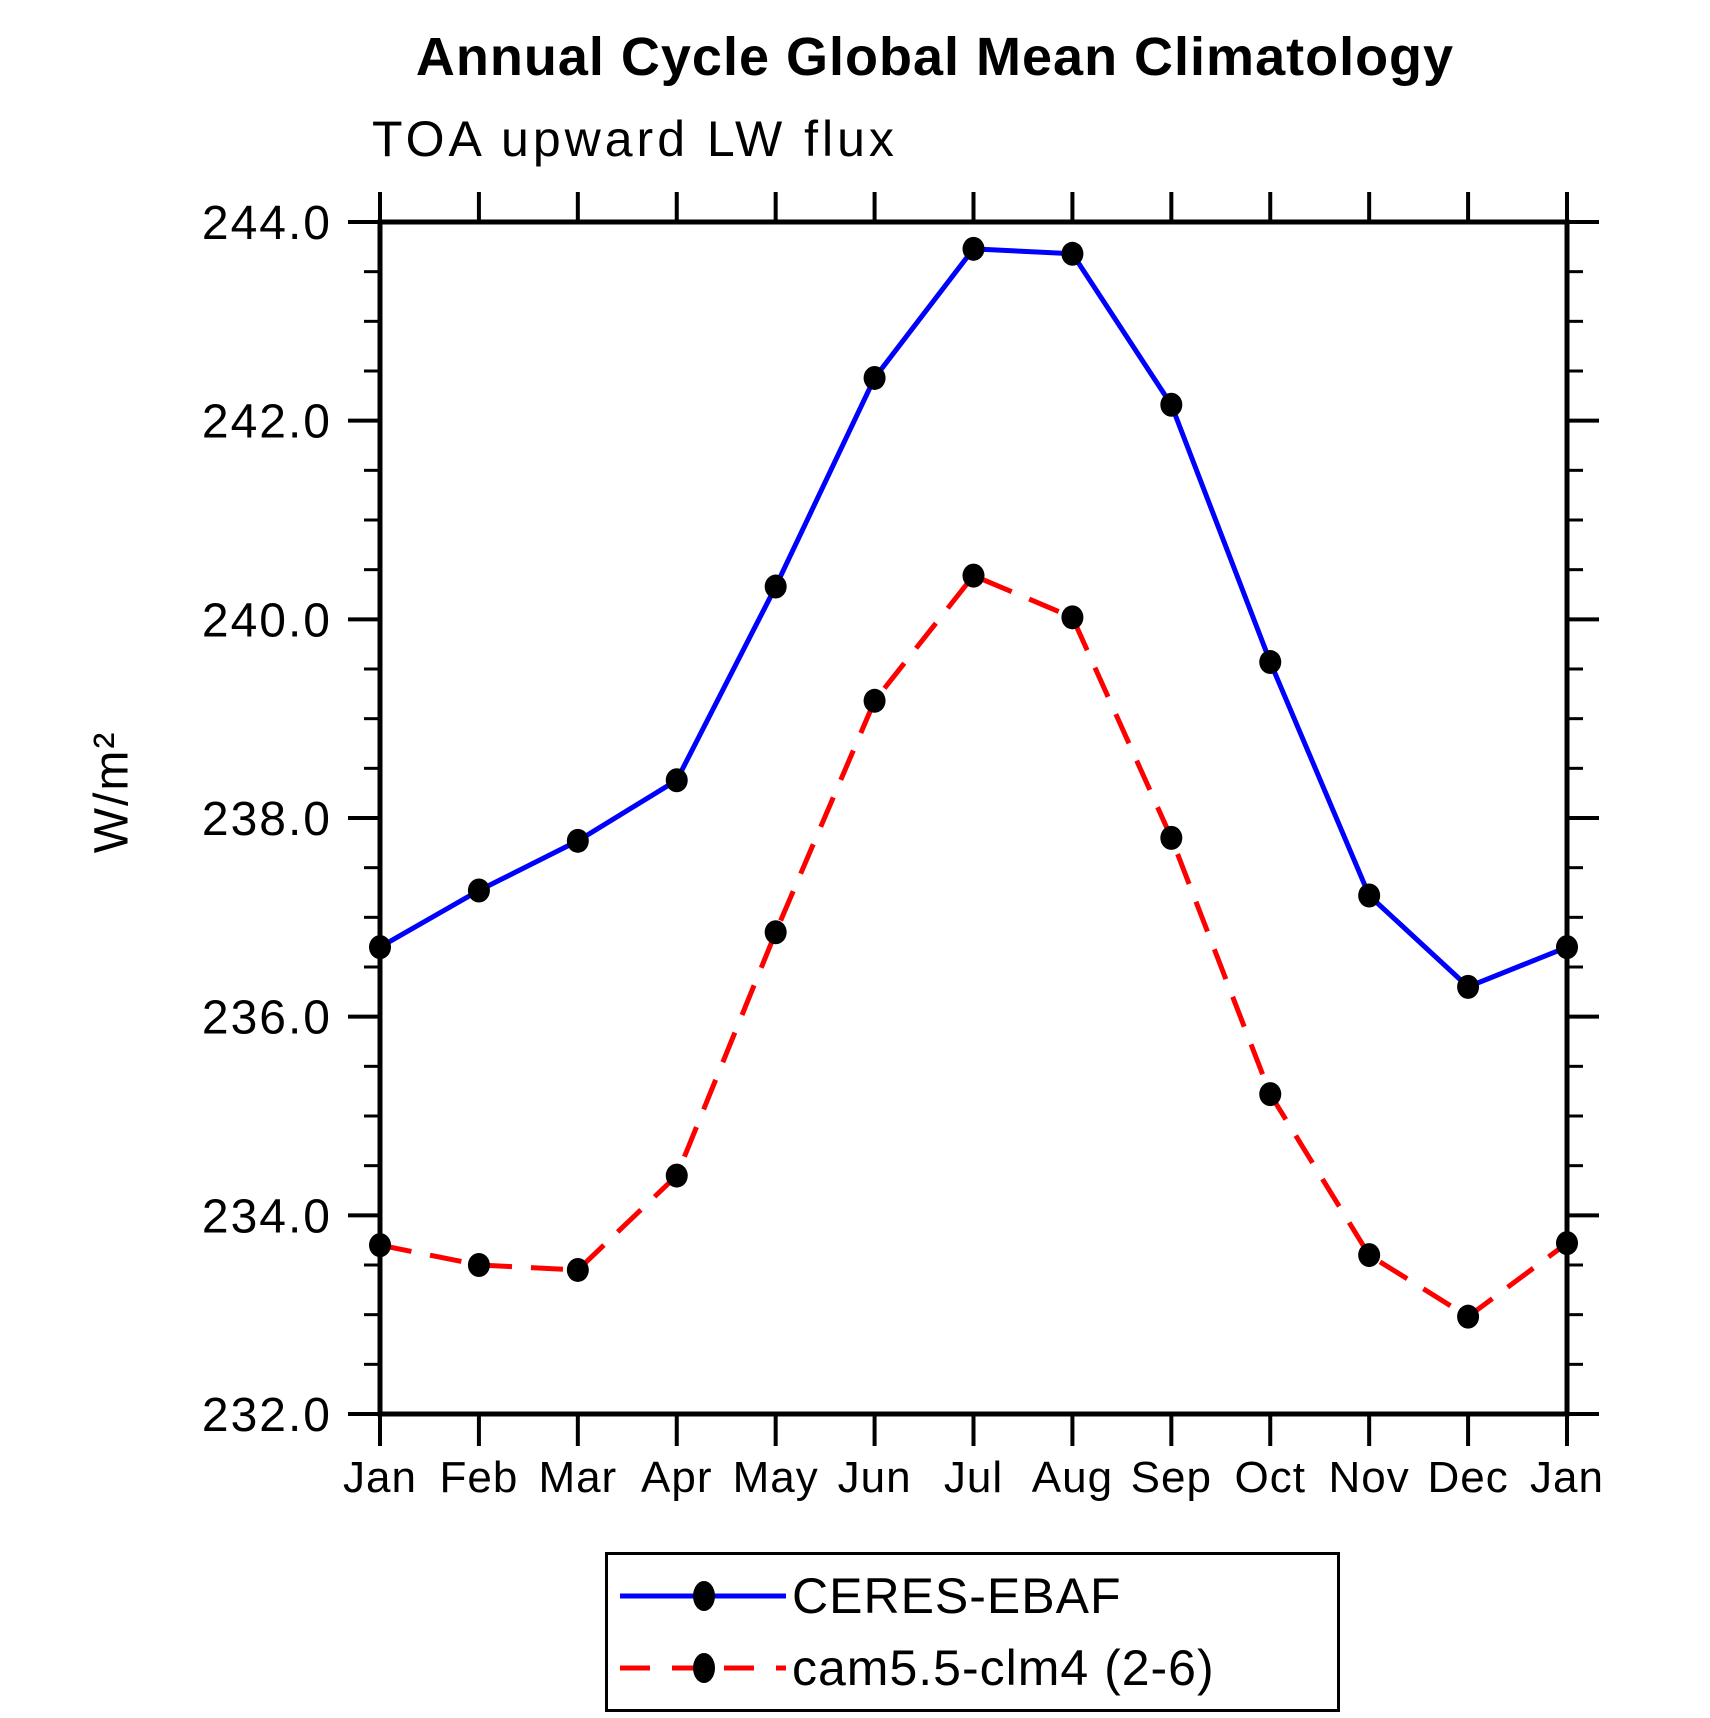 This screenshot has width=1710, height=1718. I want to click on ceres-ebaf-legend-swatch, so click(703, 1595).